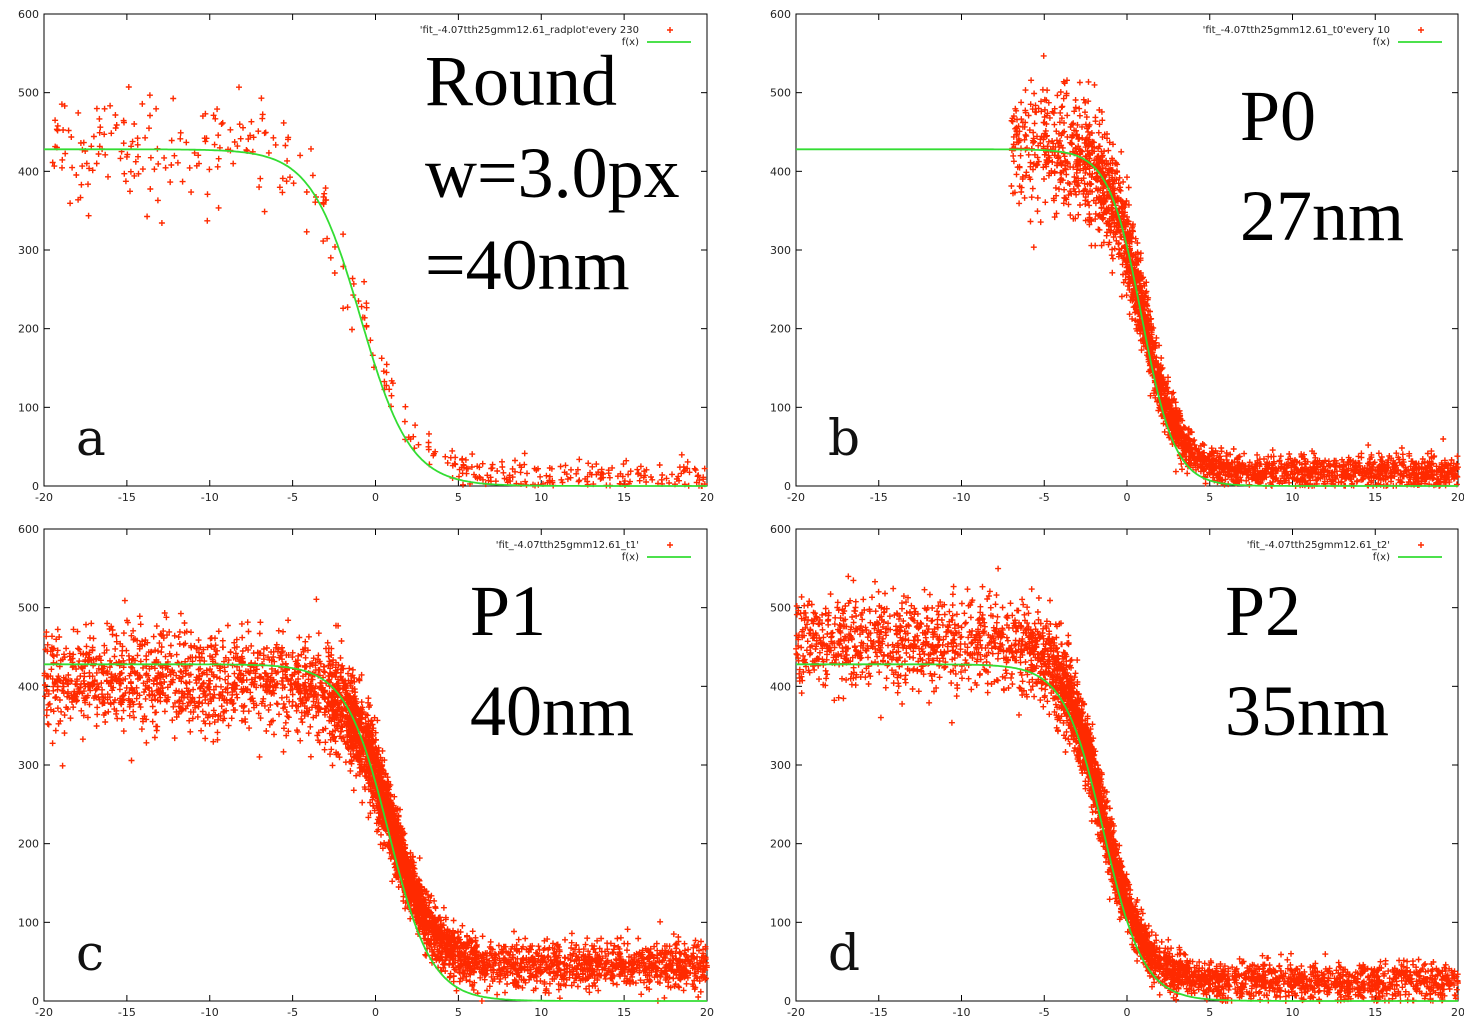 Image resolution: width=1464 pixels, height=1025 pixels. What do you see at coordinates (844, 438) in the screenshot?
I see `panel-letter: b` at bounding box center [844, 438].